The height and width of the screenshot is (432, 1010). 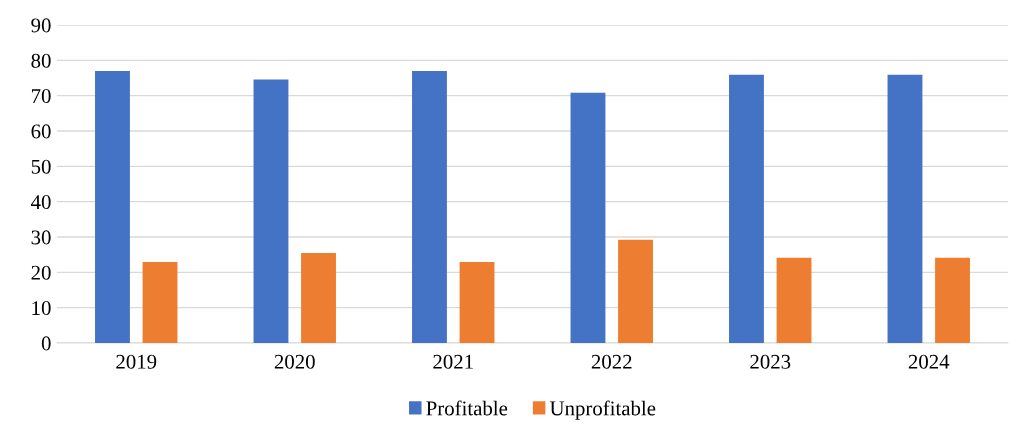 What do you see at coordinates (467, 408) in the screenshot?
I see `legend-label: Profitable` at bounding box center [467, 408].